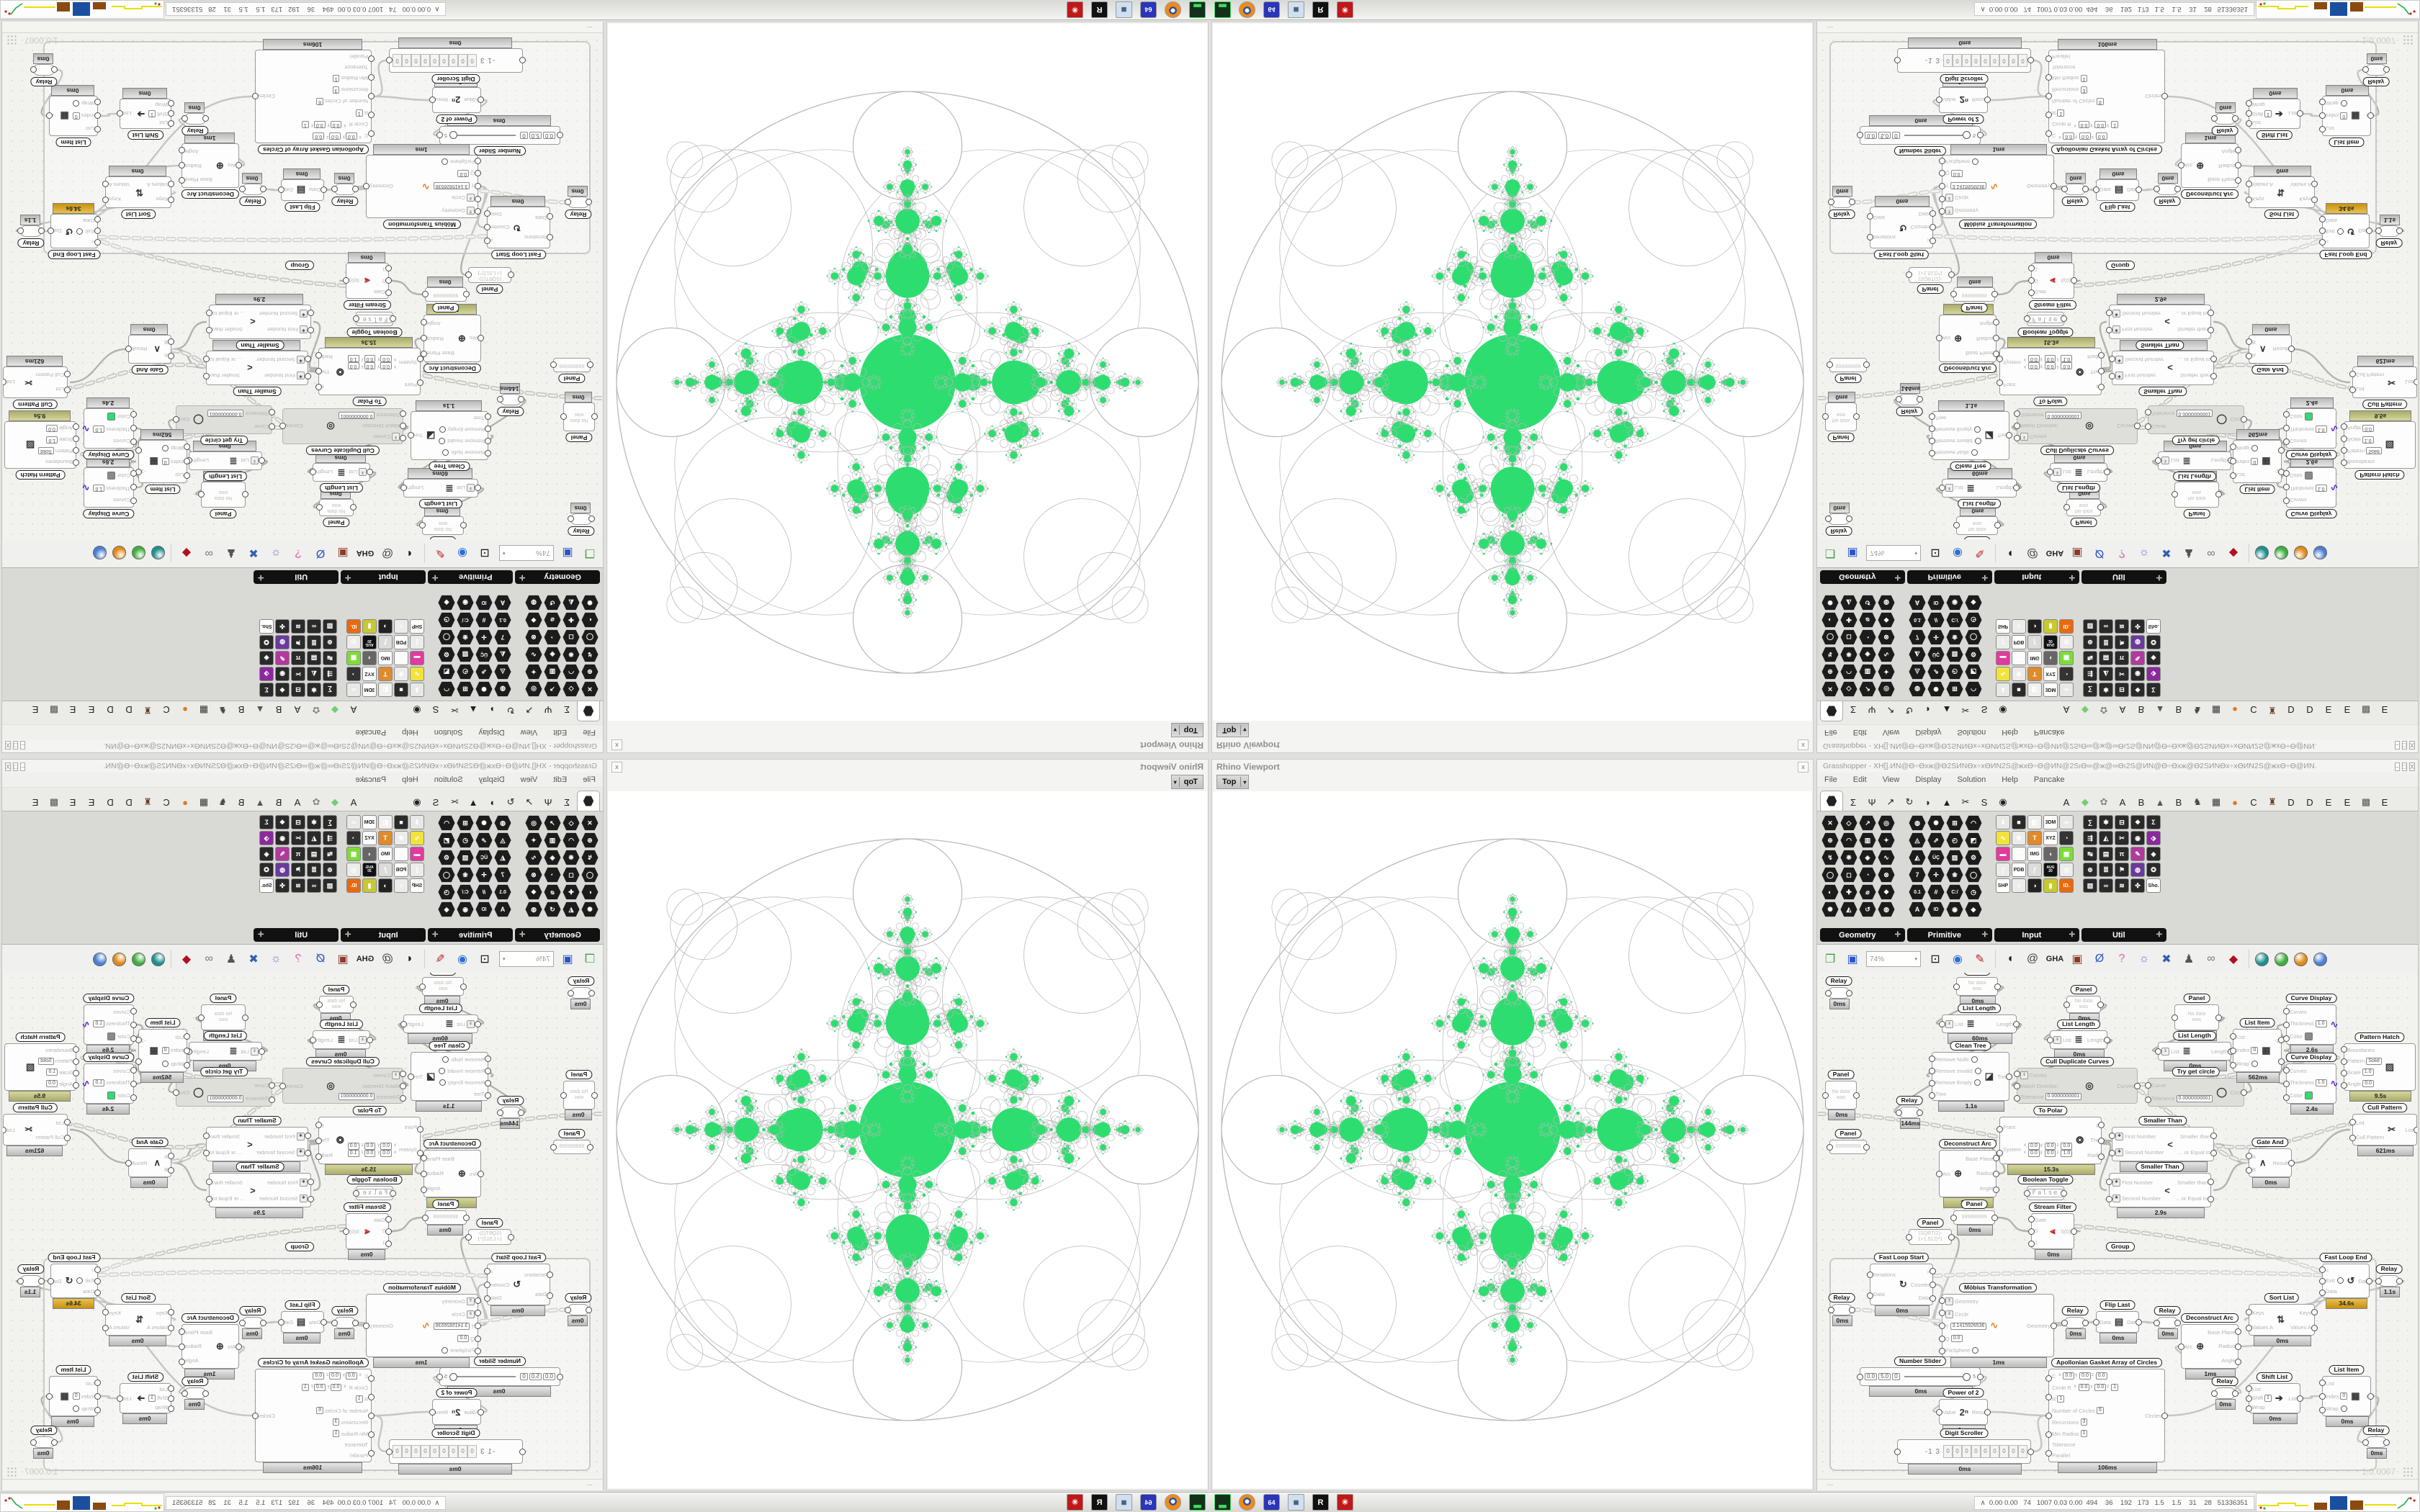 This screenshot has height=1512, width=2420. I want to click on component-icon: ✎, so click(282, 658).